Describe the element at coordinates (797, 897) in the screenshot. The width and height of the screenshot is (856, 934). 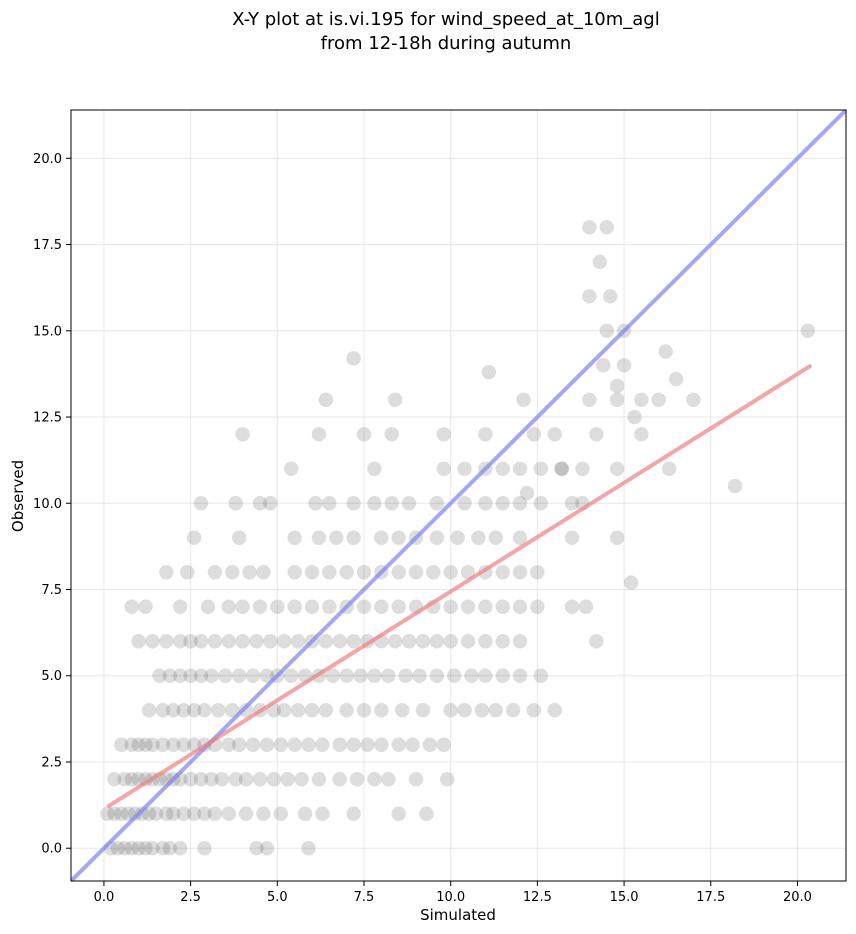
I see `x-tick-label: 20.0` at that location.